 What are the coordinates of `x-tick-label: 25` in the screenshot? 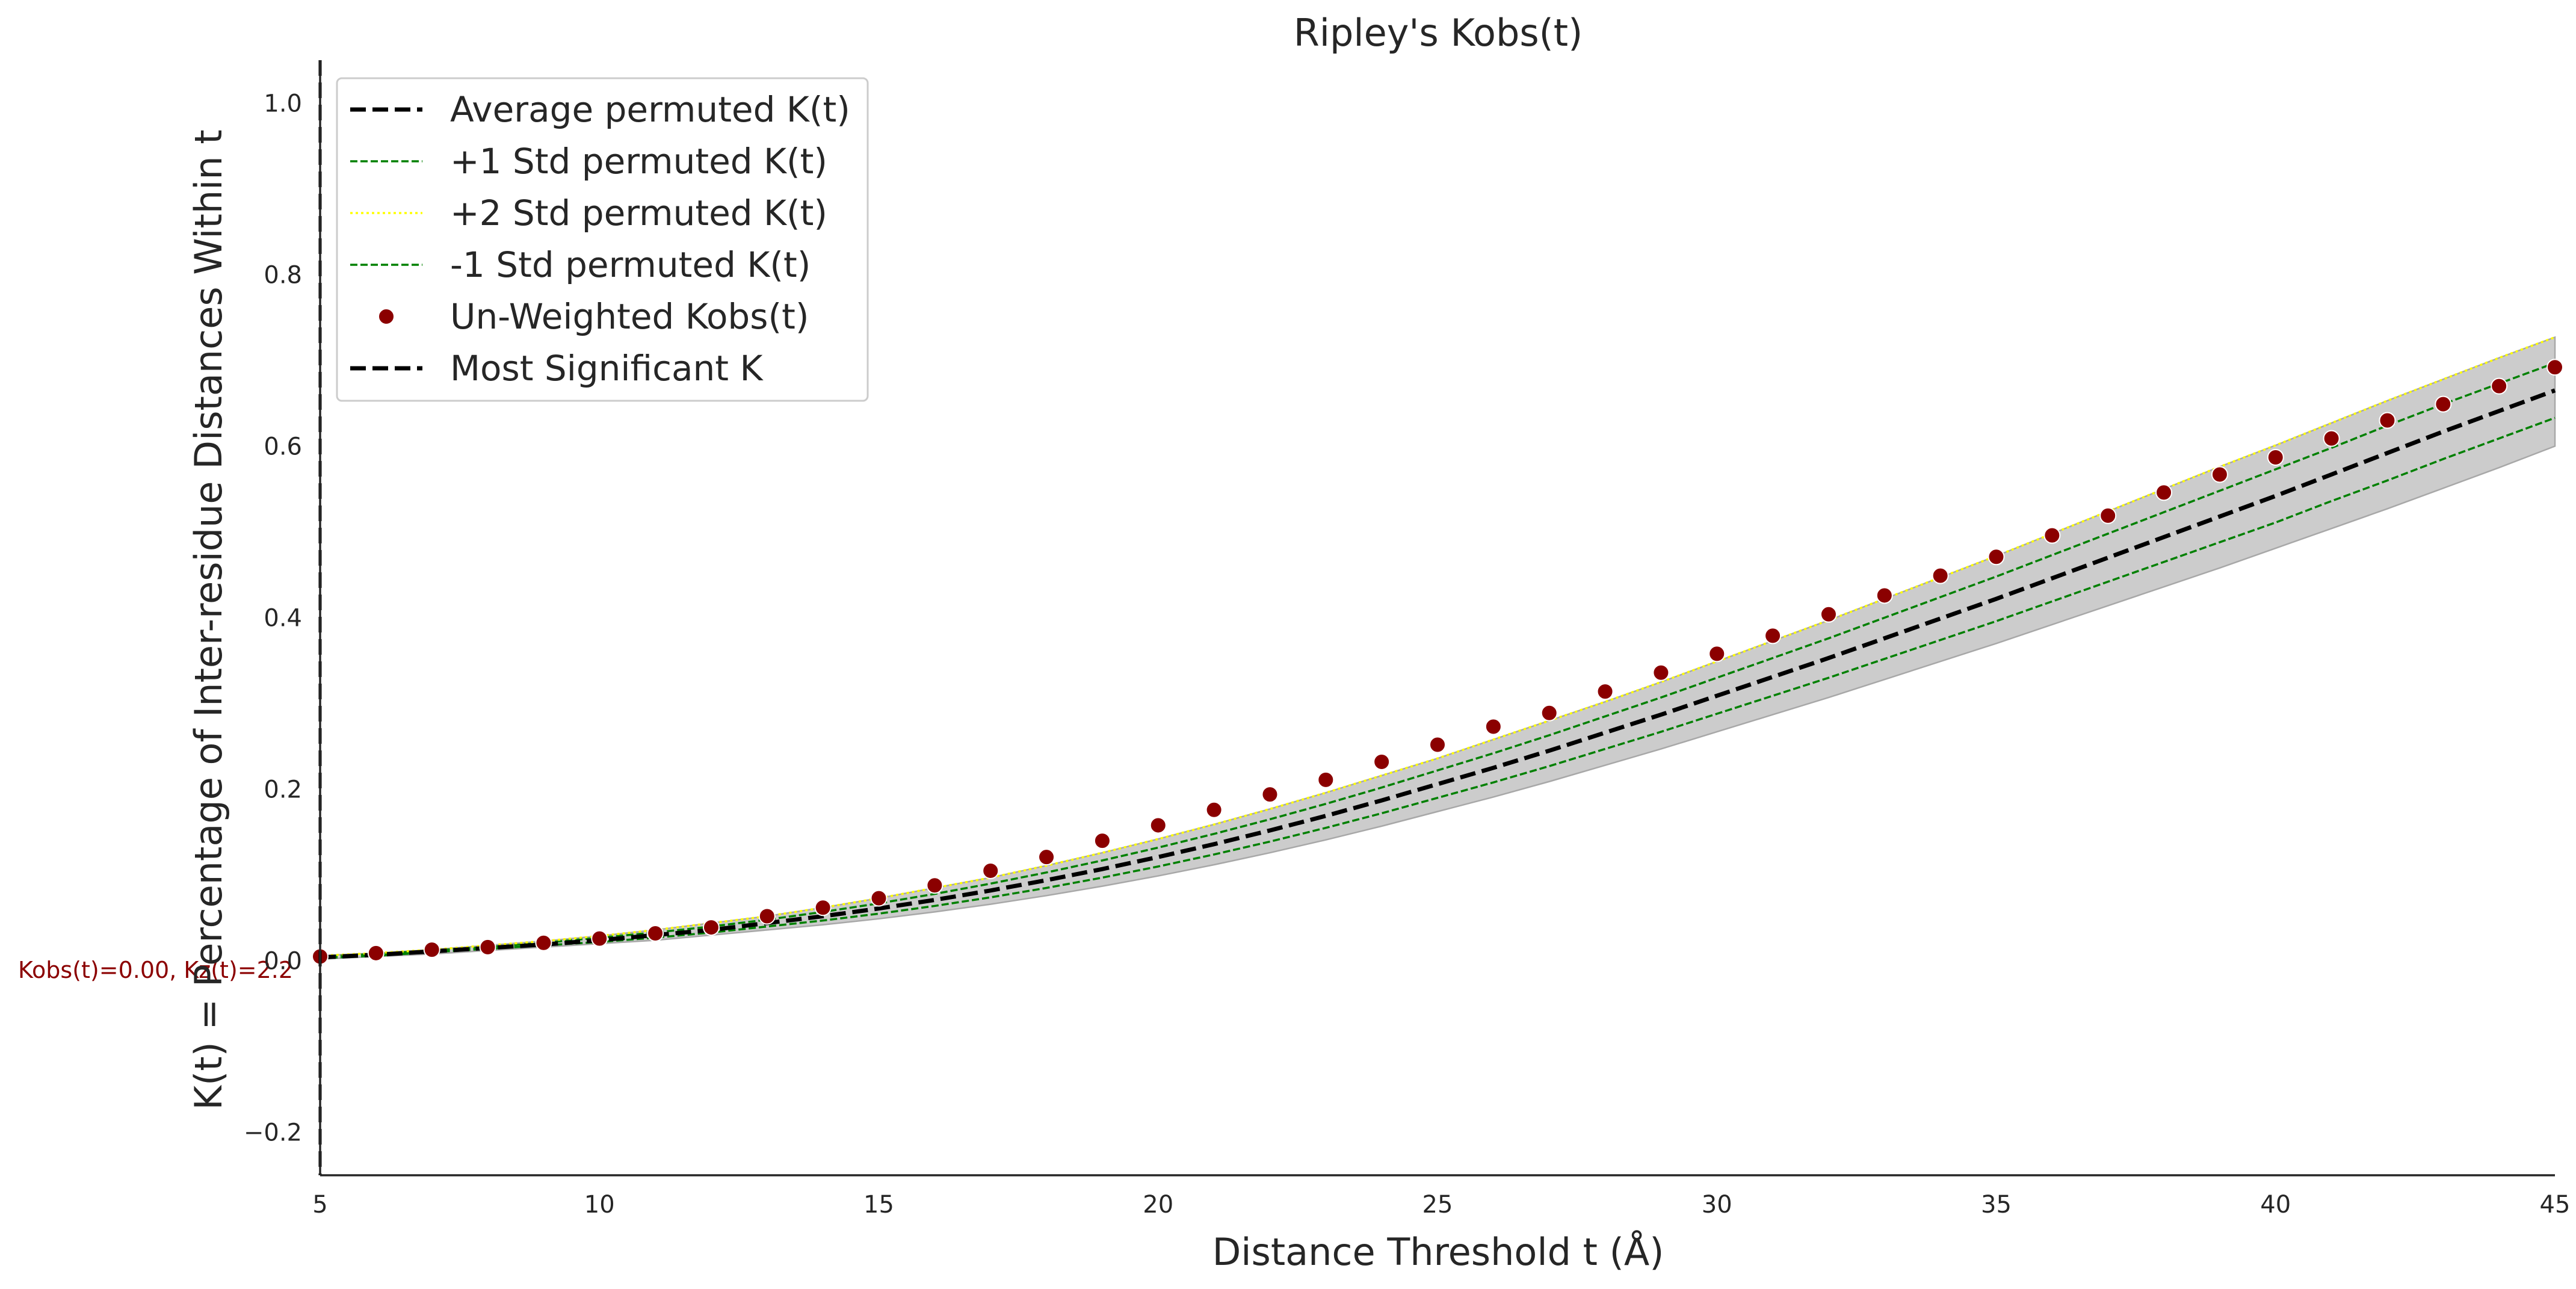 It's located at (1437, 1205).